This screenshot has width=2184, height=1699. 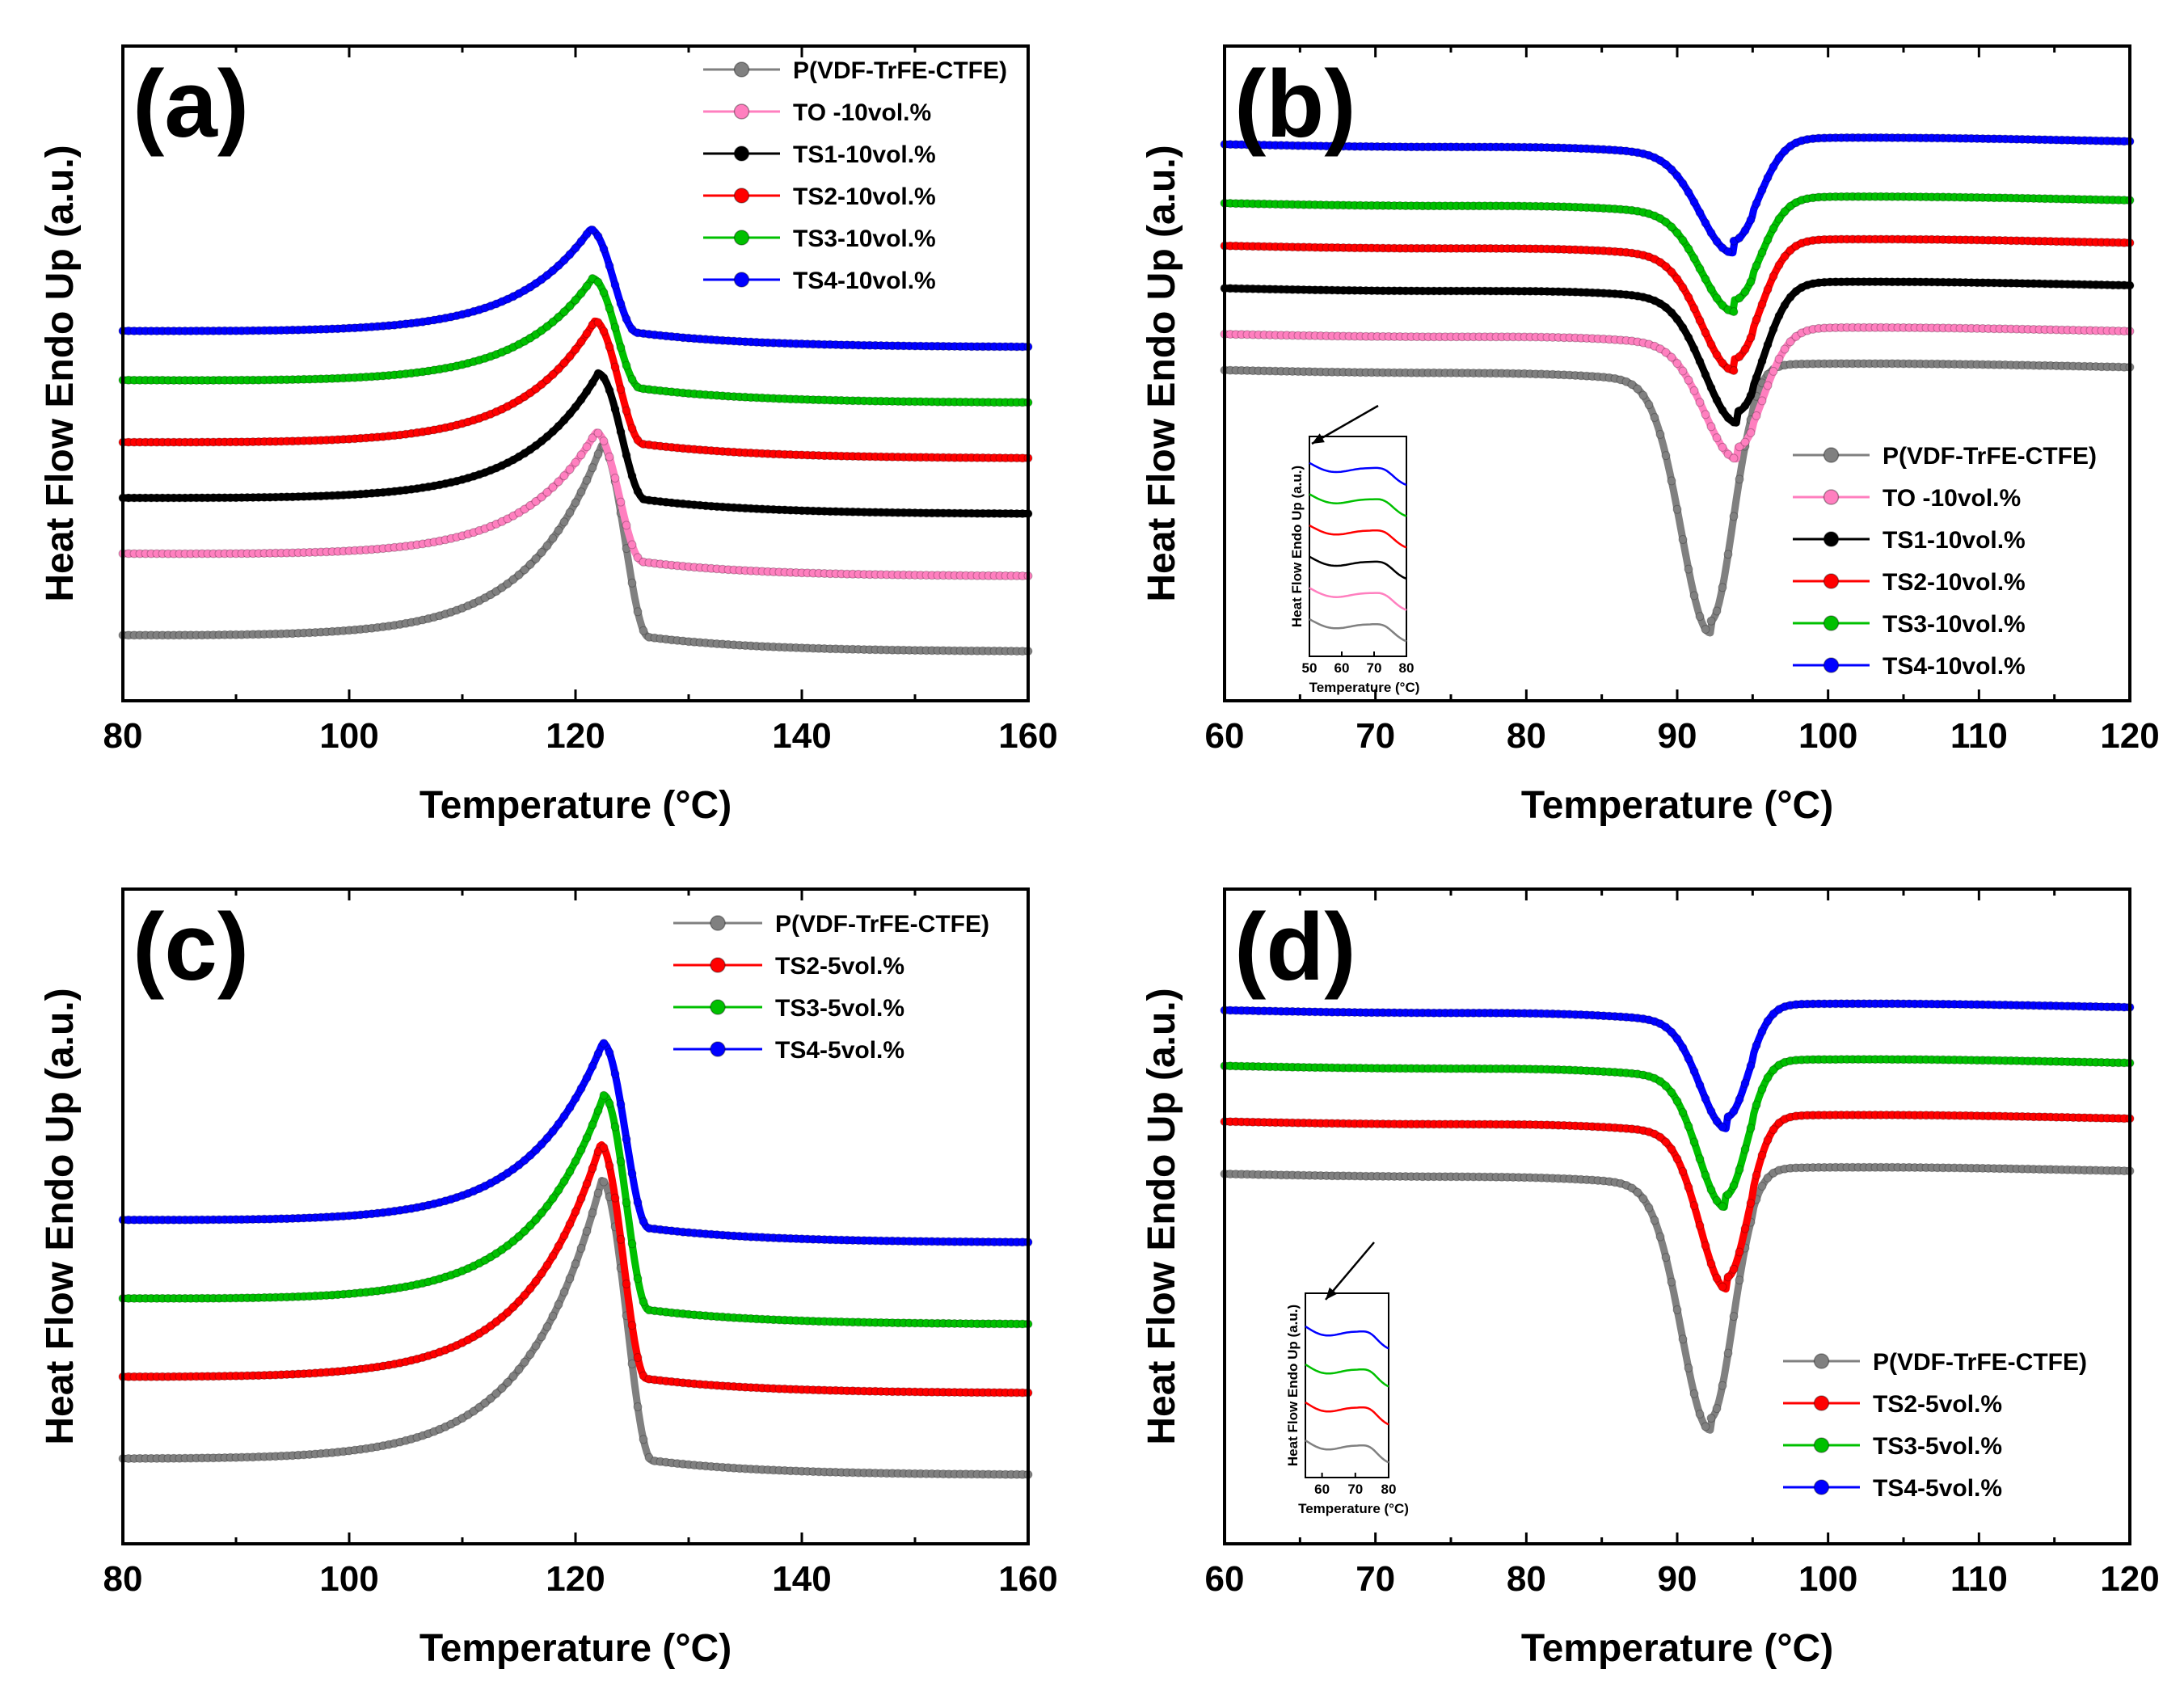 I want to click on legend-item-ts3-5vol: TS3-5vol.%, so click(x=1893, y=1446).